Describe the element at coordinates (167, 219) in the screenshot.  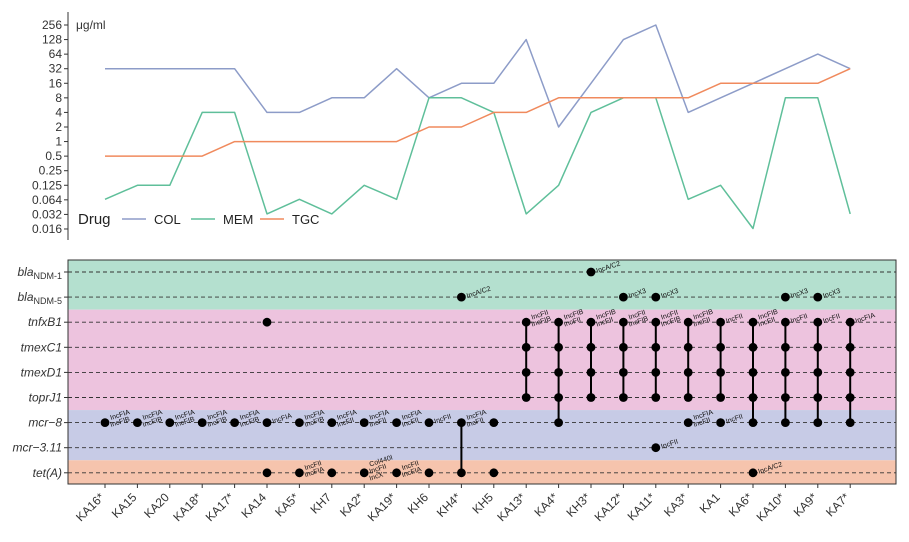
I see `legend-label-col: COL` at that location.